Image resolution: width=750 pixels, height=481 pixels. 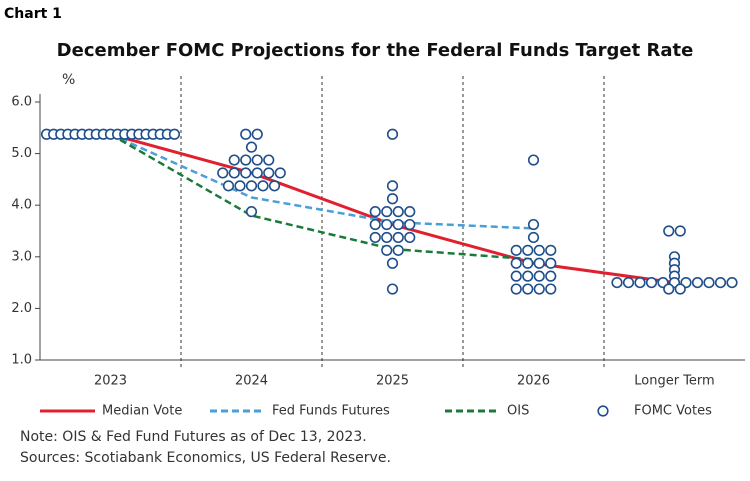 I want to click on y-axis-label: %, so click(x=68, y=80).